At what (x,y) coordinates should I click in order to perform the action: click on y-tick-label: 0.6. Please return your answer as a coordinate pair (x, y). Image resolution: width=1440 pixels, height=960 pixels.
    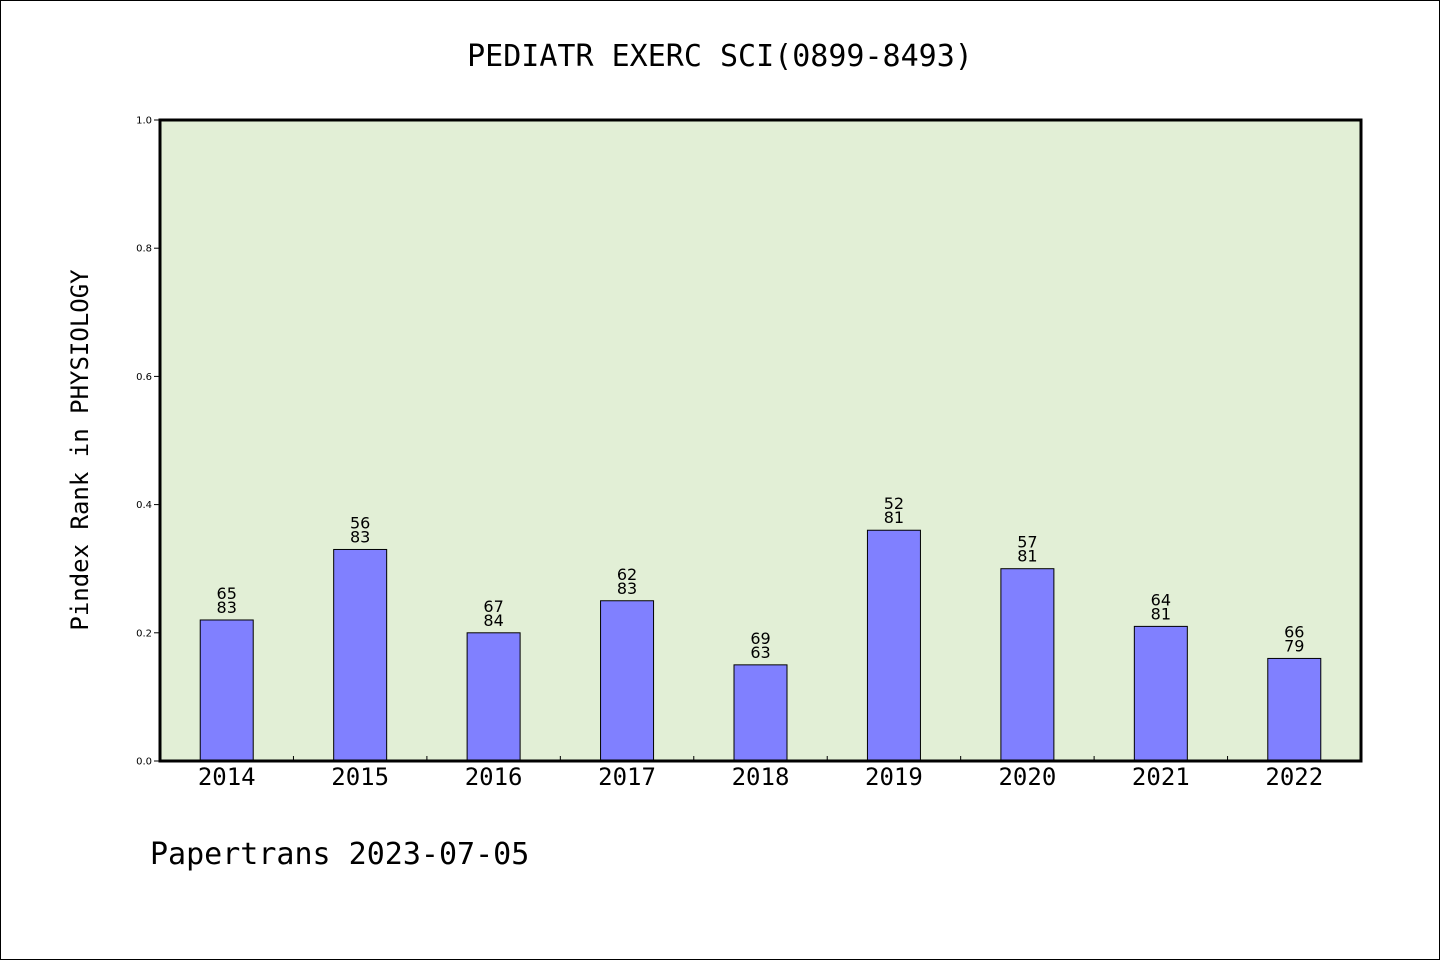
    Looking at the image, I should click on (144, 377).